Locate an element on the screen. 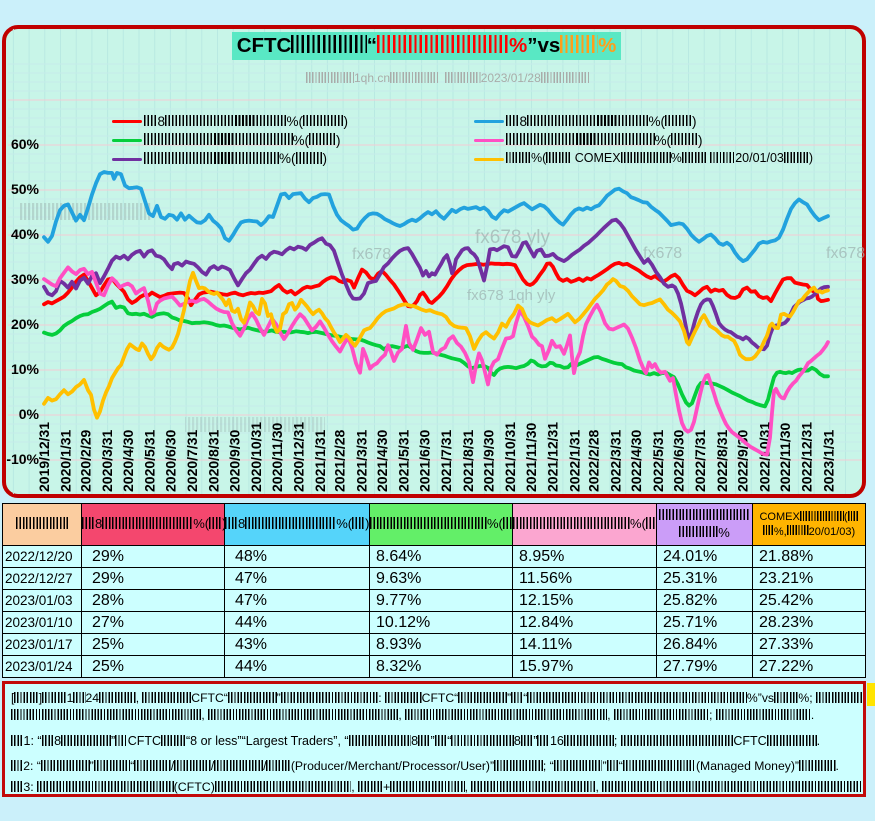 The width and height of the screenshot is (875, 821). svg-text: fx678 1qh yly is located at coordinates (511, 295).